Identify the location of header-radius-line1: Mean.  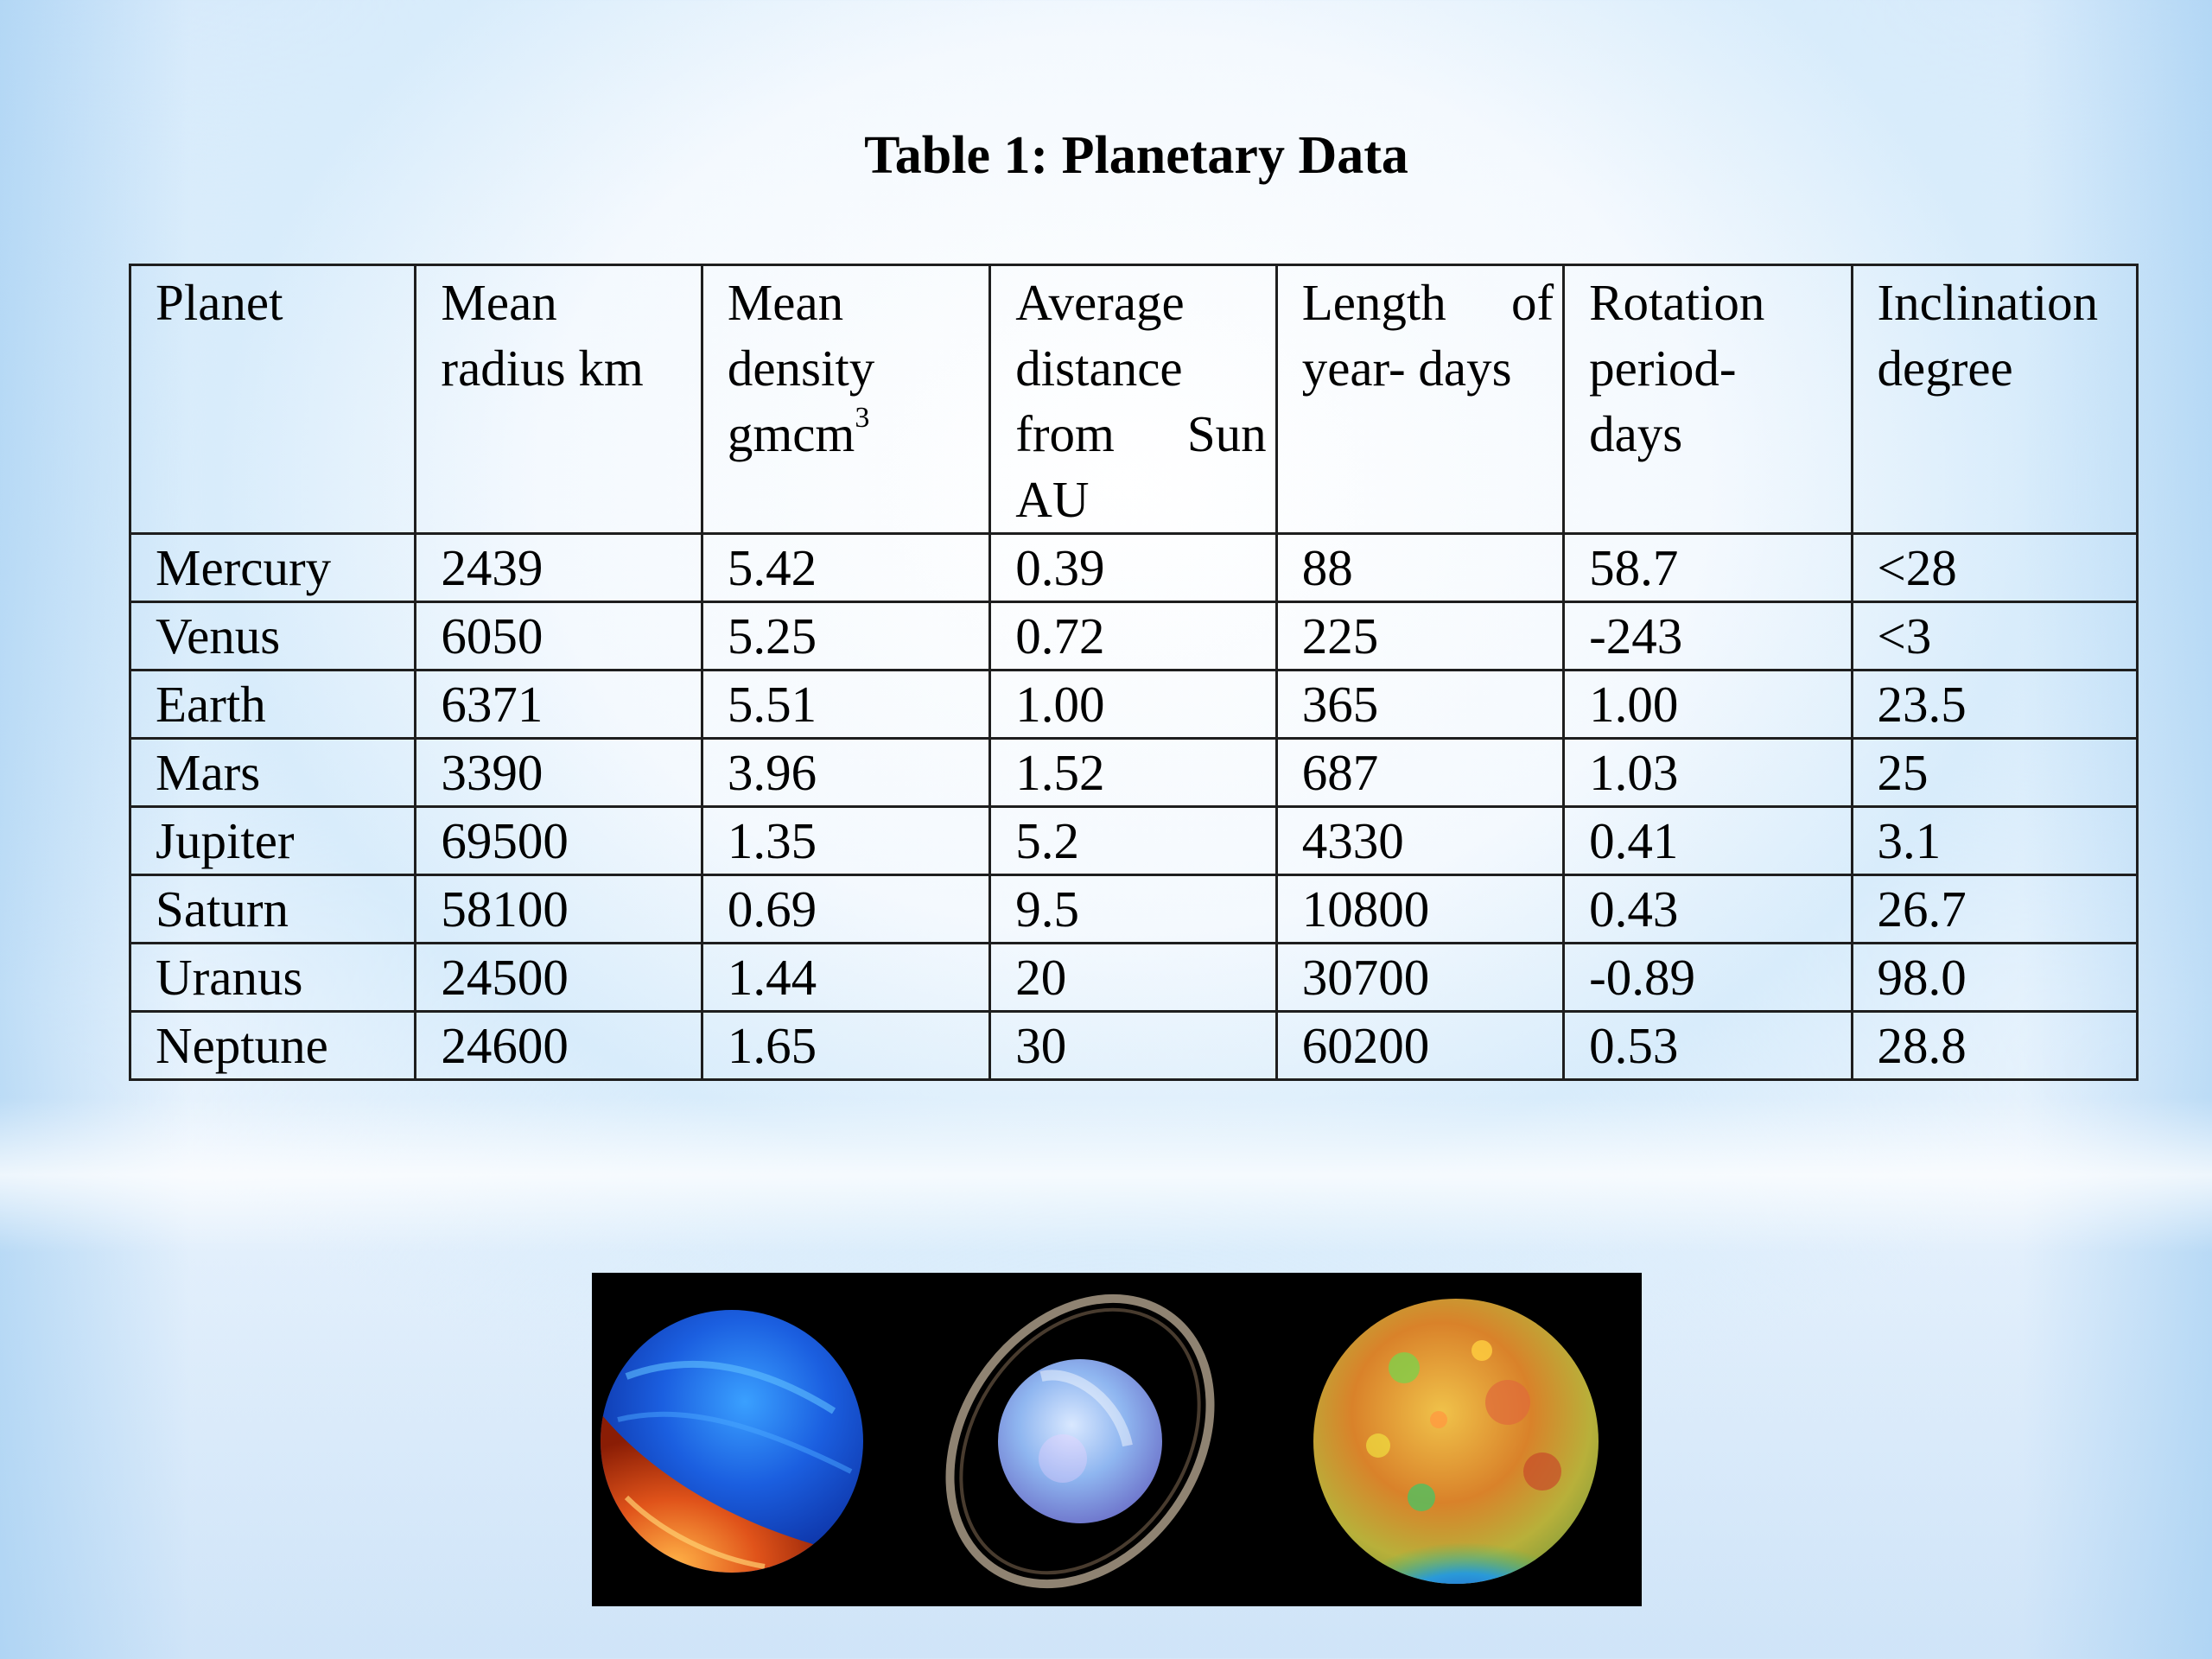
(499, 302).